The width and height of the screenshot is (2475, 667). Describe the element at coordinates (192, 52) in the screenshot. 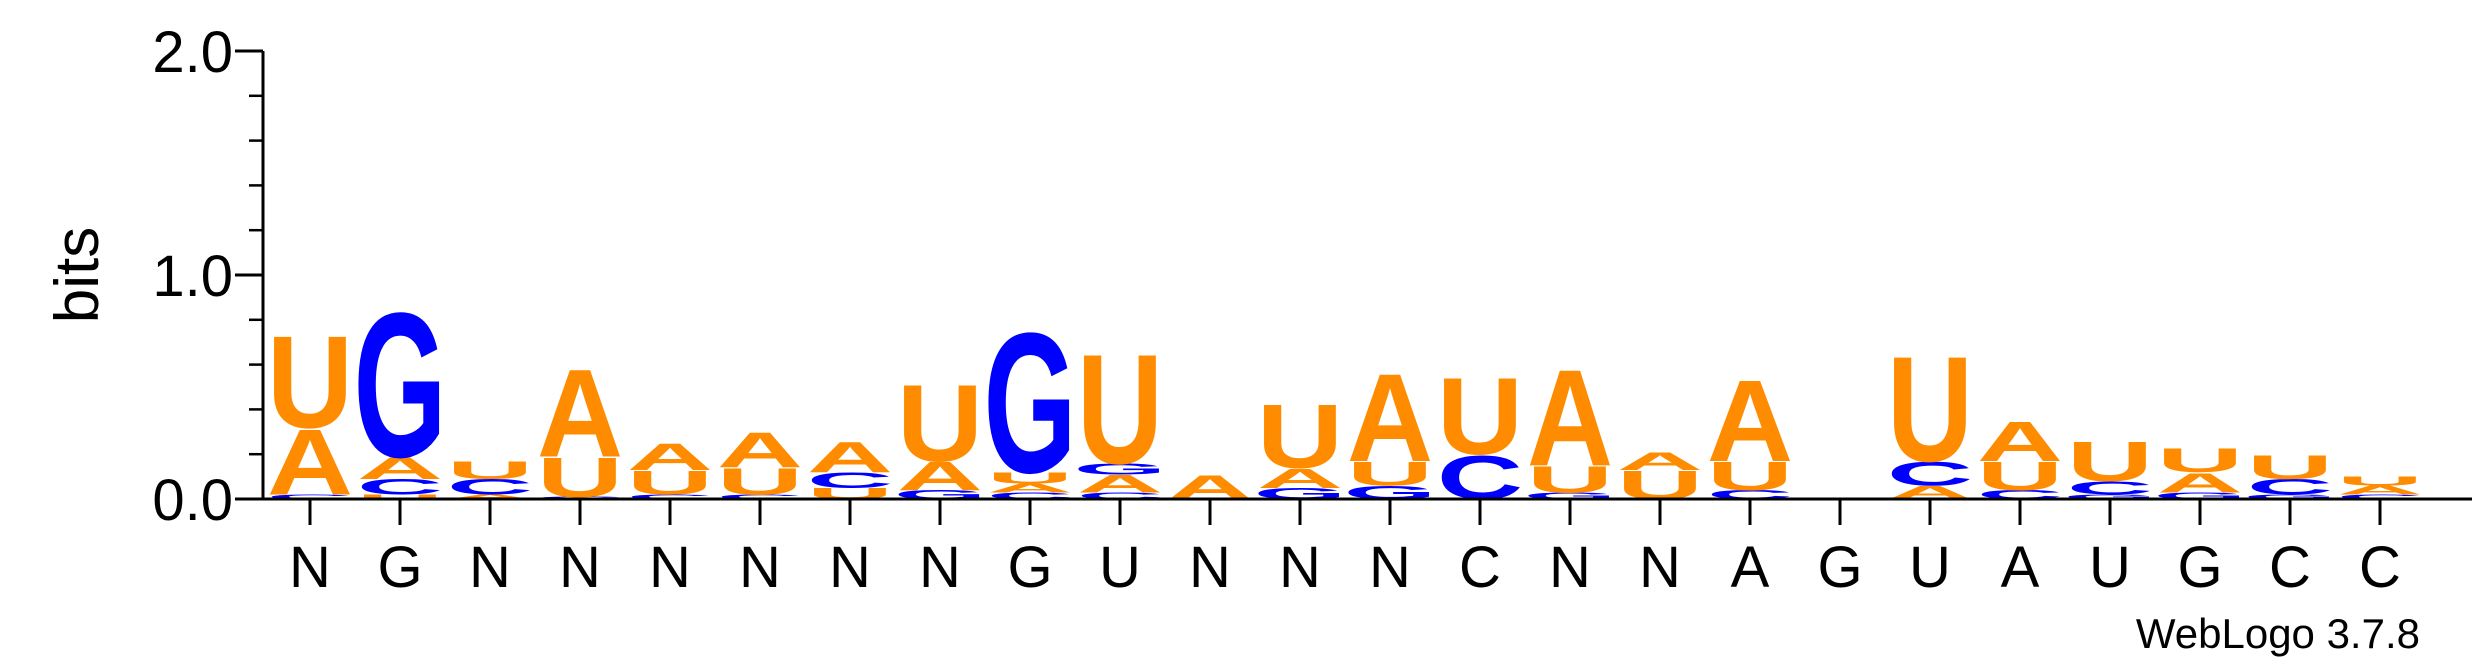

I see `y-tick-label: 2.0` at that location.